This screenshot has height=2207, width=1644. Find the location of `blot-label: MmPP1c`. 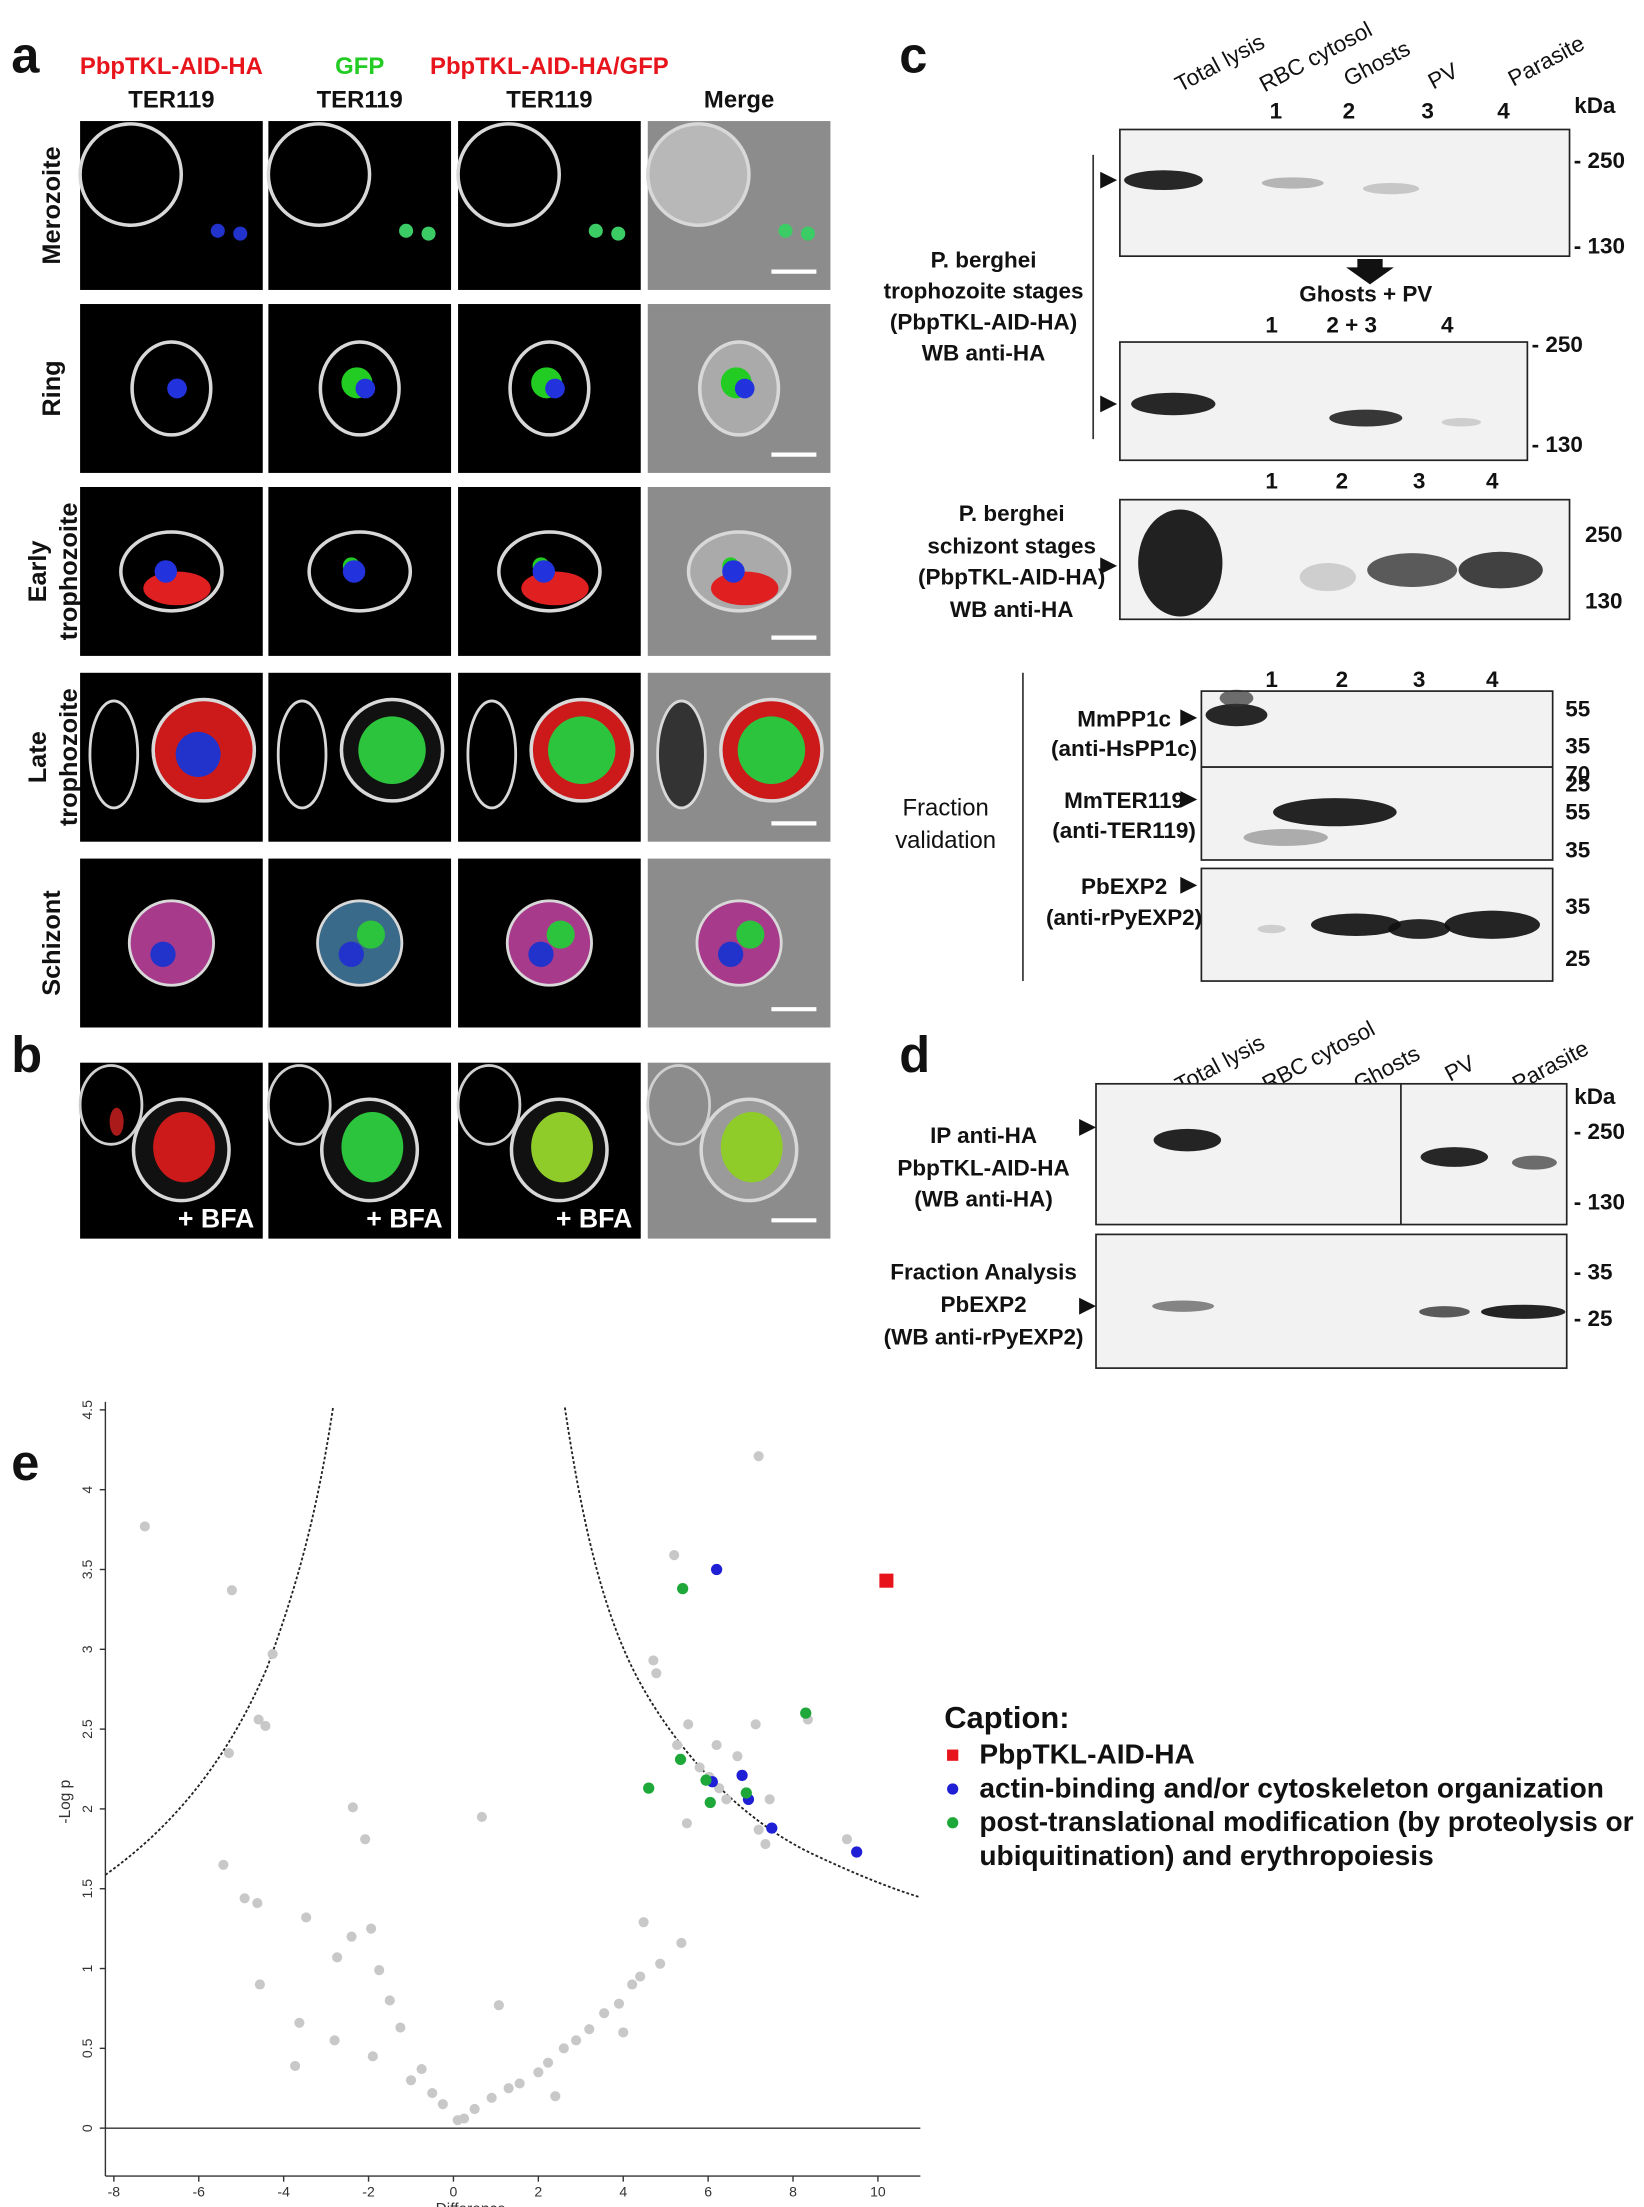

blot-label: MmPP1c is located at coordinates (1124, 719).